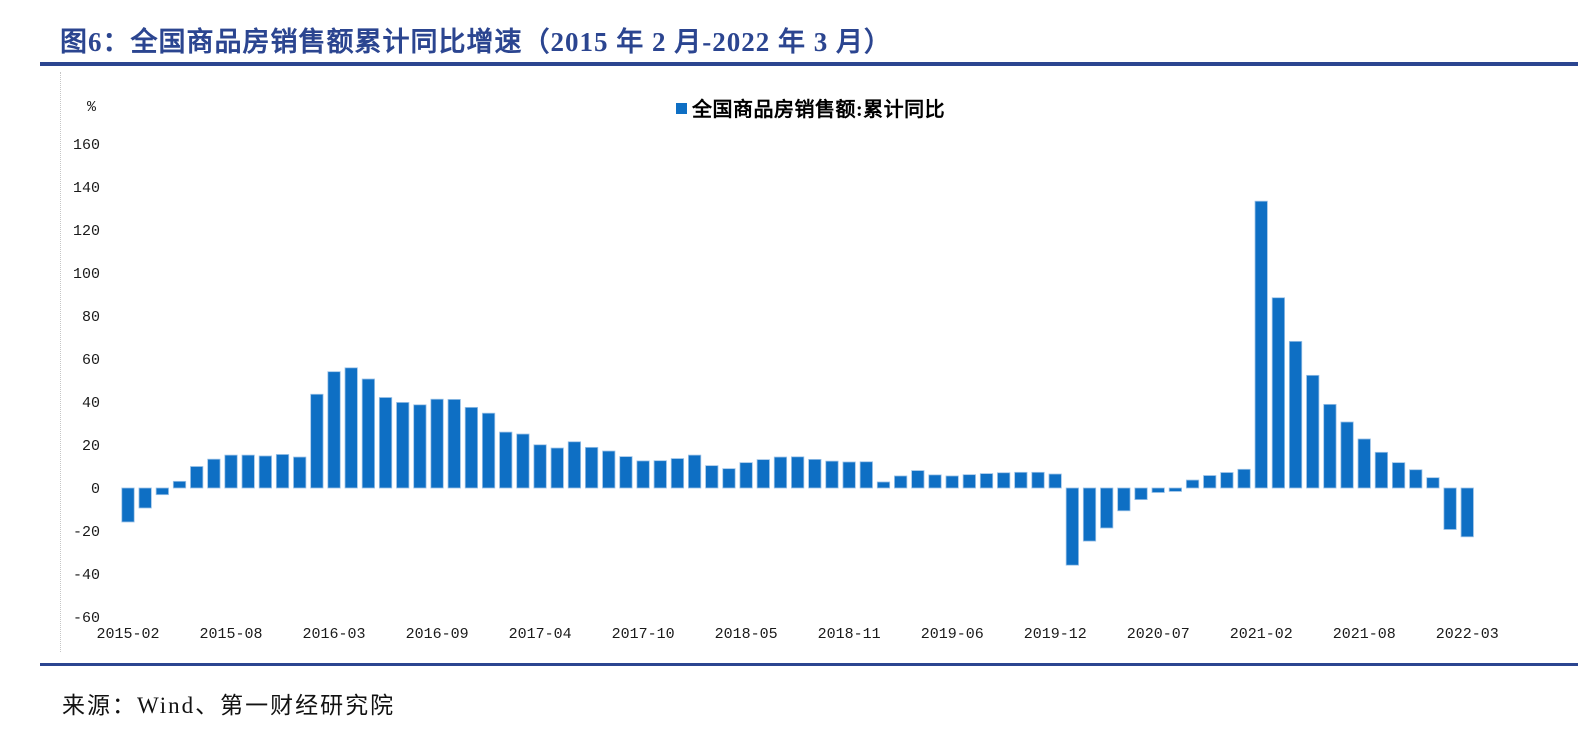 Image resolution: width=1578 pixels, height=740 pixels. What do you see at coordinates (60, 362) in the screenshot?
I see `chart-left-dotted-border` at bounding box center [60, 362].